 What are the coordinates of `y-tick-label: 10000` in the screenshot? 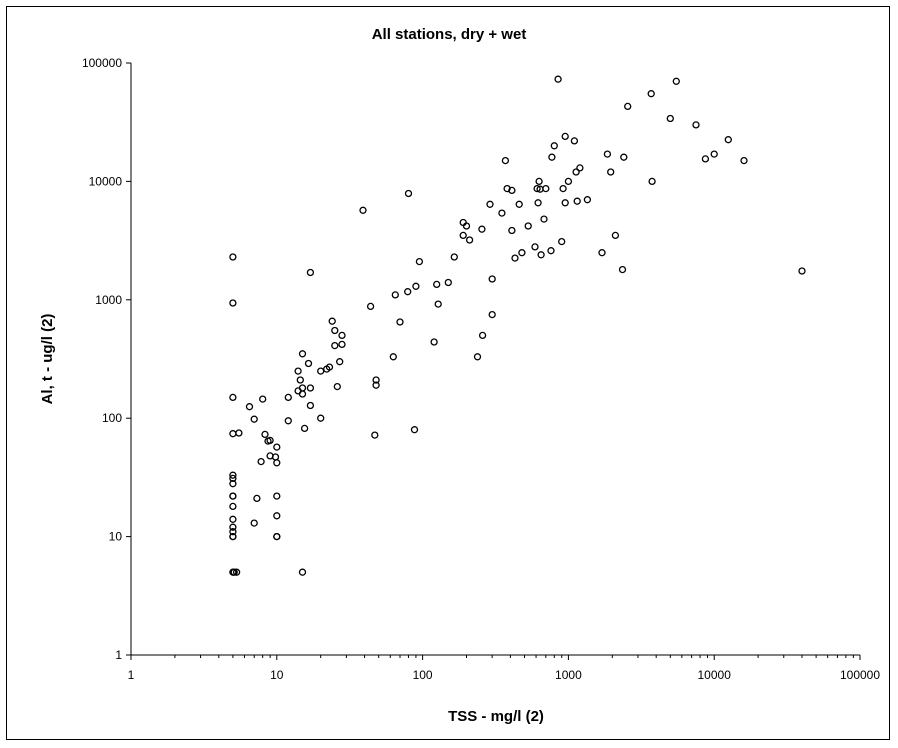 It's located at (106, 181).